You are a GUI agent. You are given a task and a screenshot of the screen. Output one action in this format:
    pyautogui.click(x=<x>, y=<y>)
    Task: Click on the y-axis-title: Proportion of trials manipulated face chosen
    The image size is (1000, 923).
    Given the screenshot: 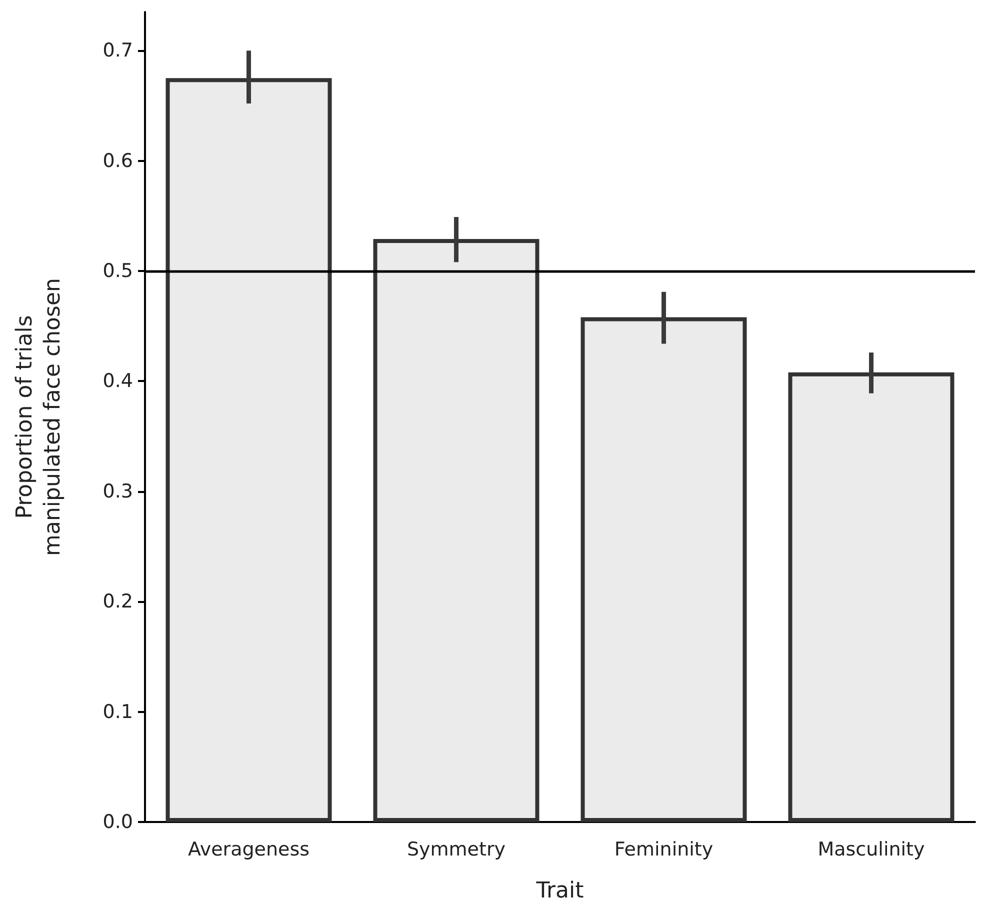 What is the action you would take?
    pyautogui.click(x=39, y=417)
    